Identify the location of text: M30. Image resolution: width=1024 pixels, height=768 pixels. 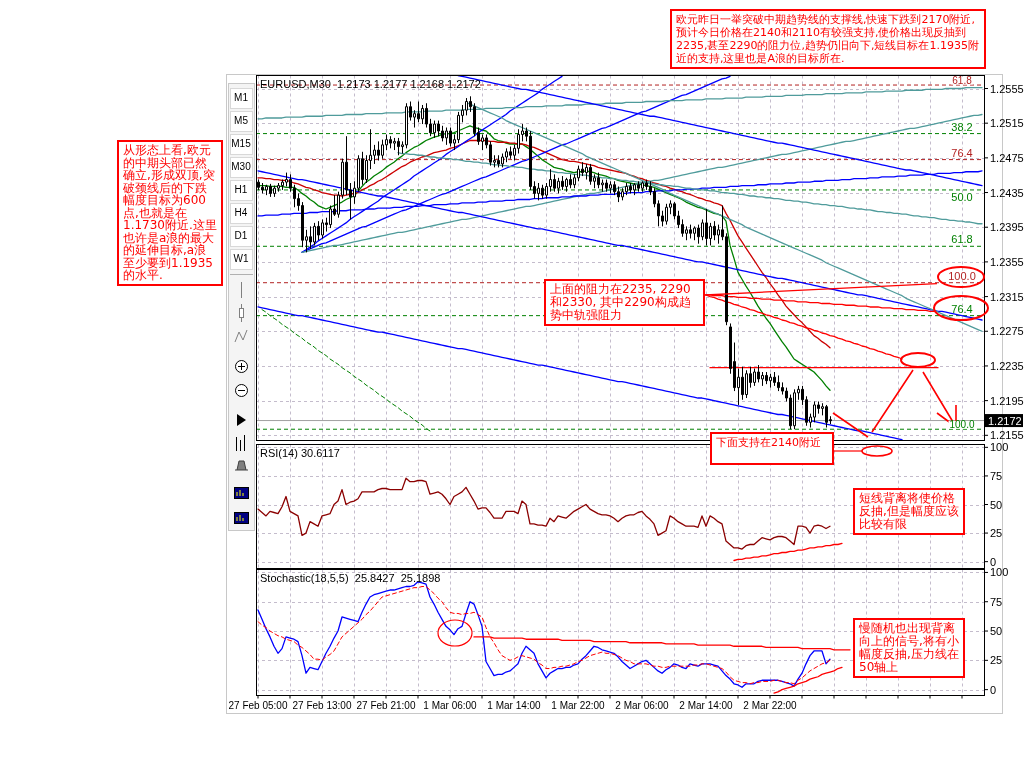
(241, 167).